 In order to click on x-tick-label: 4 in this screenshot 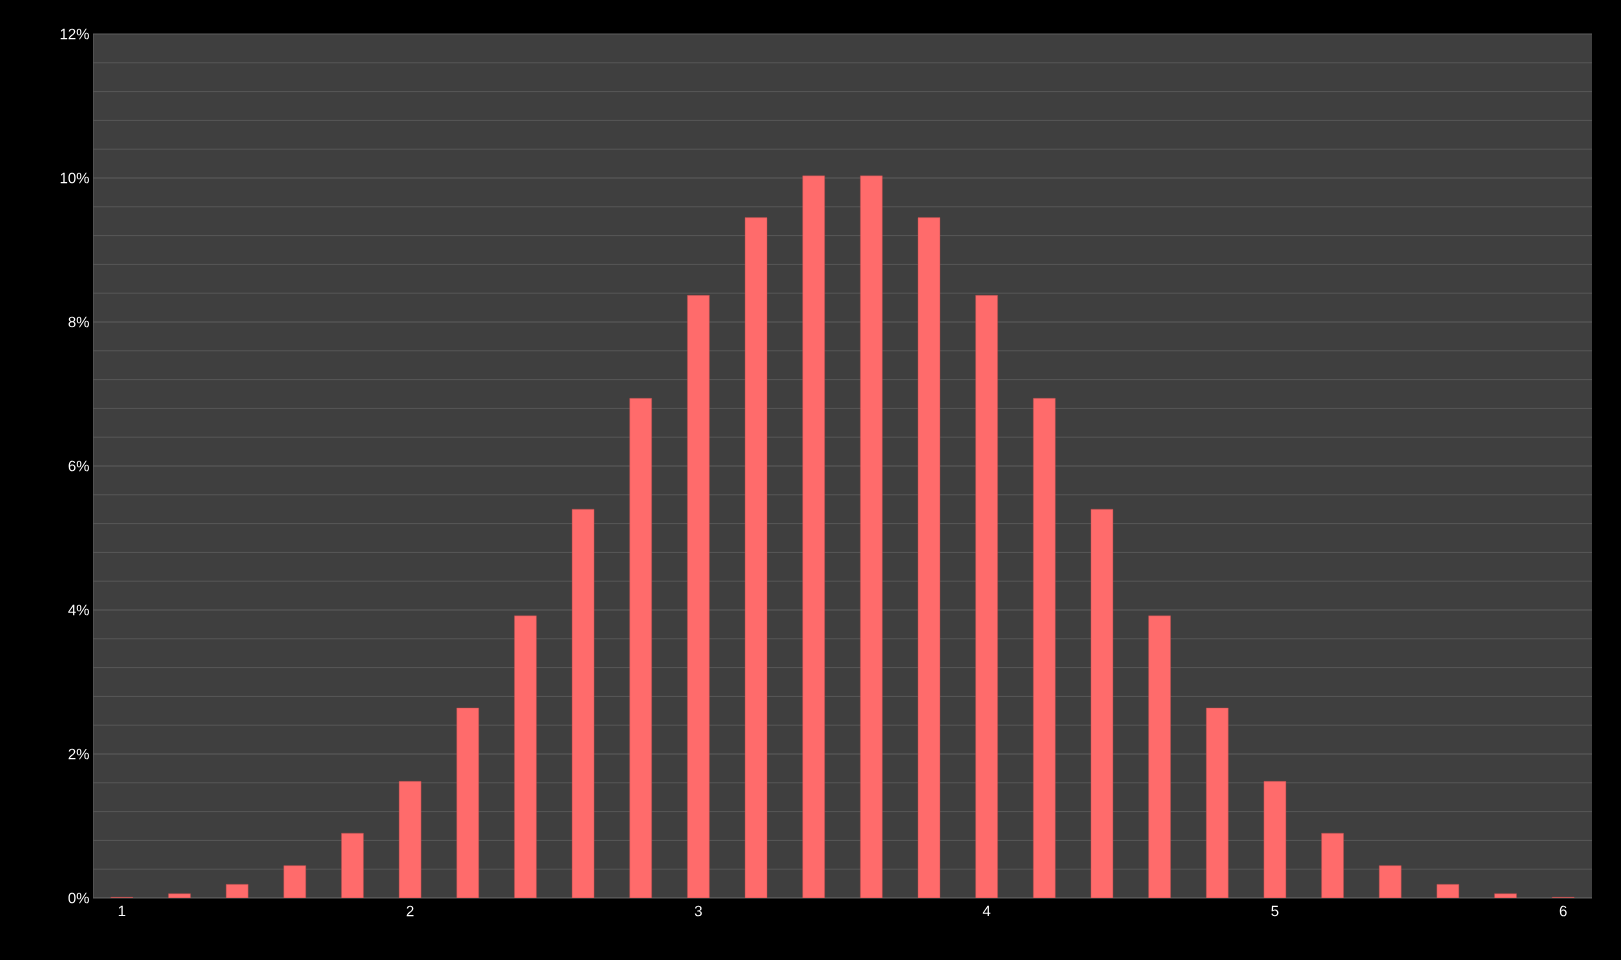, I will do `click(986, 911)`.